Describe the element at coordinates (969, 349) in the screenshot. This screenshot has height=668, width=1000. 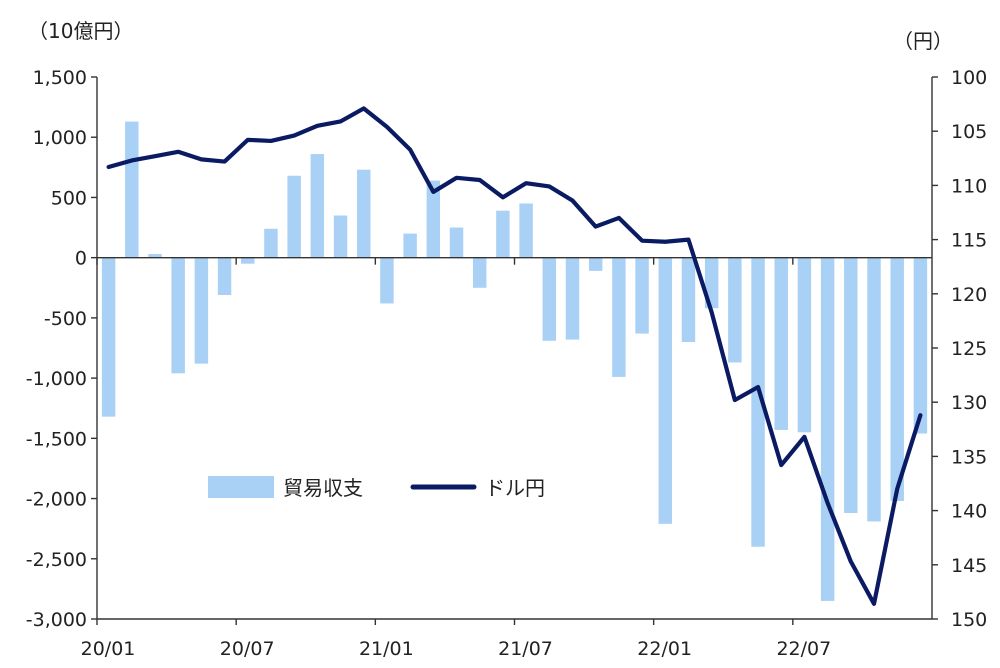
I see `right-tick-label: 125` at that location.